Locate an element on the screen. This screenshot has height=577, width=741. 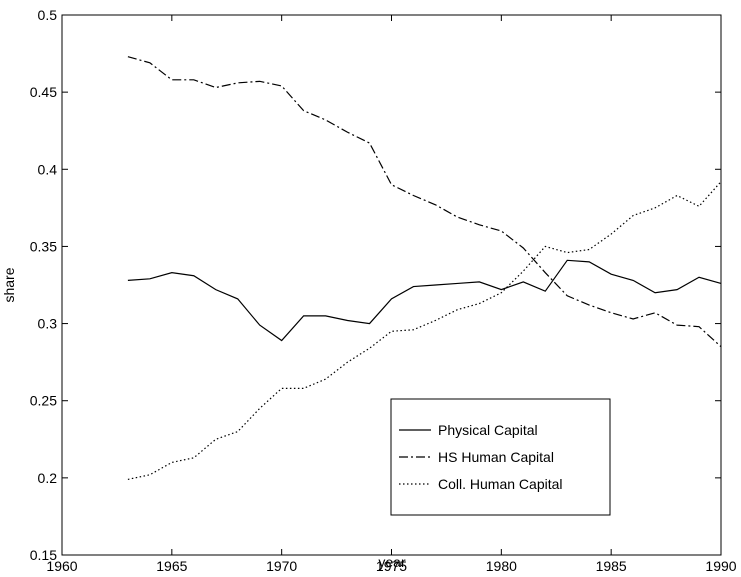
y-tick-label: 0.4 is located at coordinates (48, 169).